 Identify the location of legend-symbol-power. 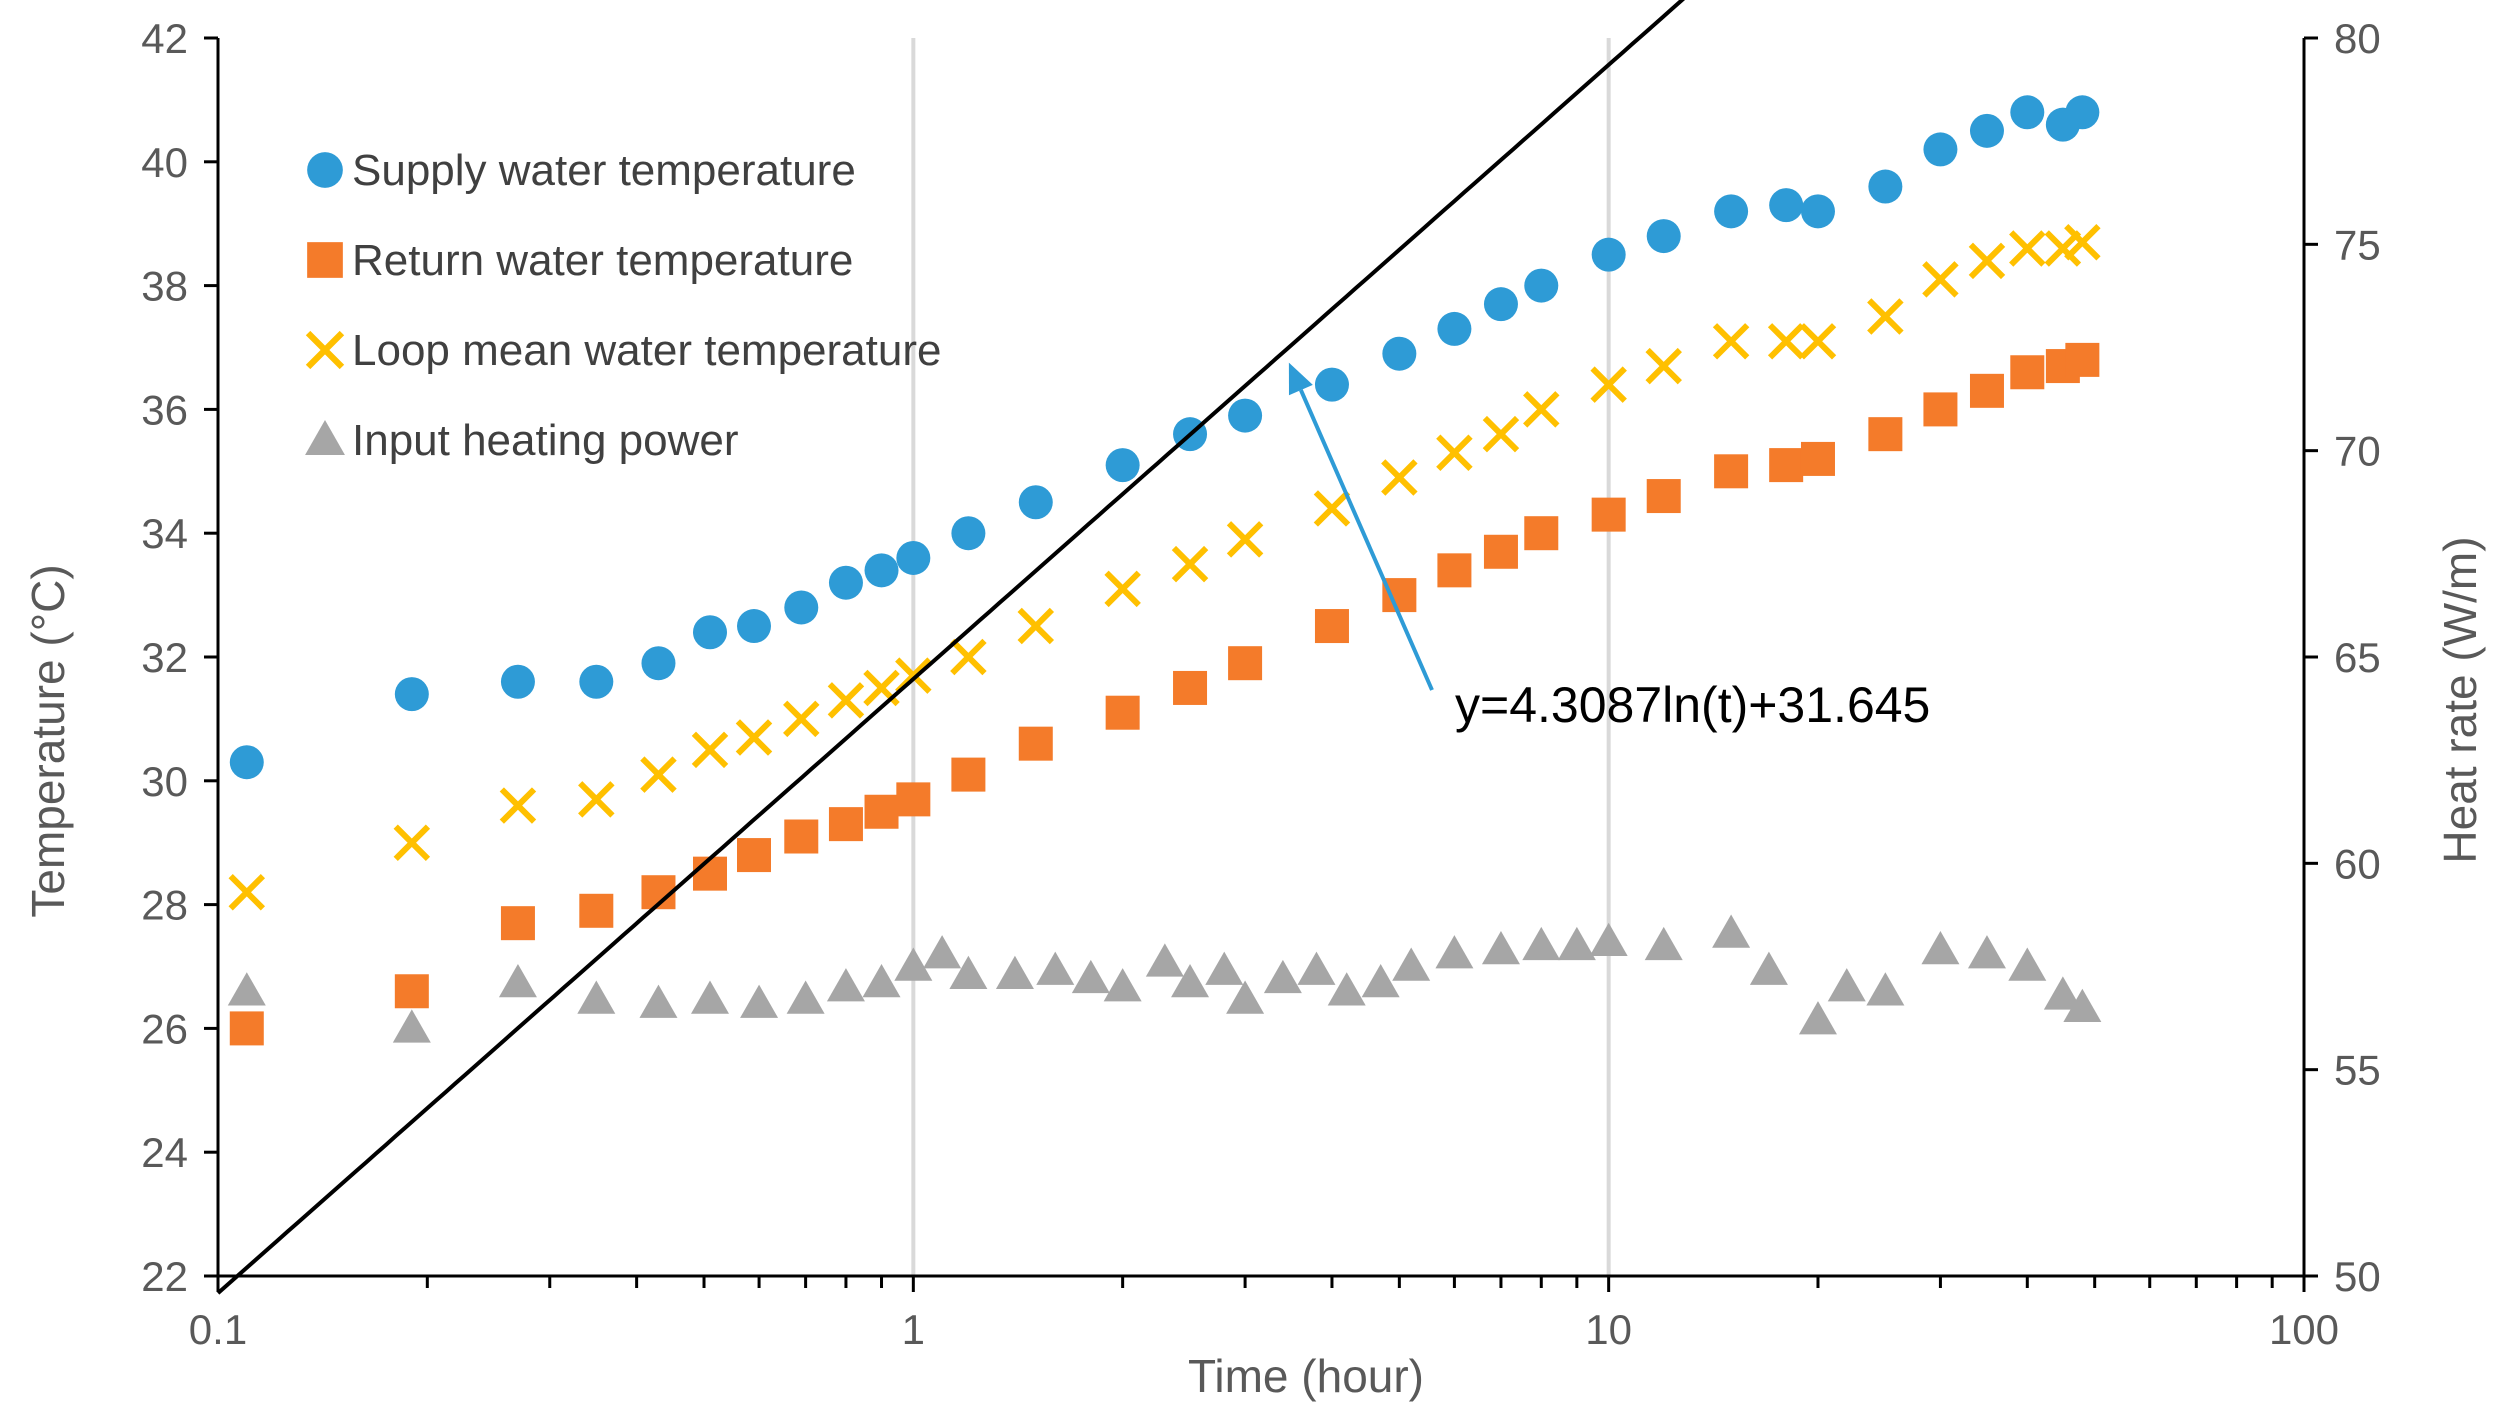
(325, 437).